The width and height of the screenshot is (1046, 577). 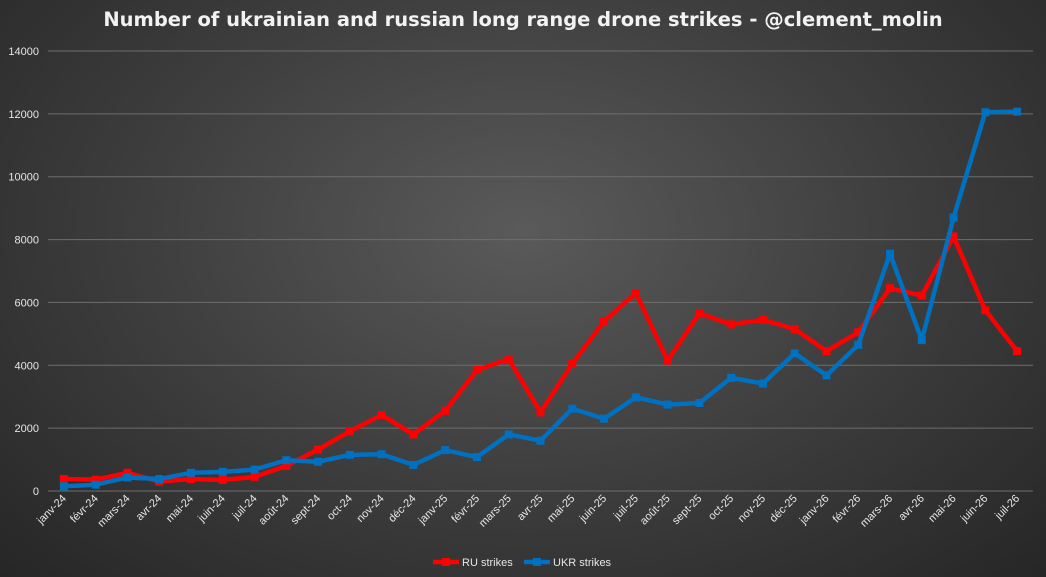 What do you see at coordinates (27, 429) in the screenshot?
I see `y-tick-label: 2000` at bounding box center [27, 429].